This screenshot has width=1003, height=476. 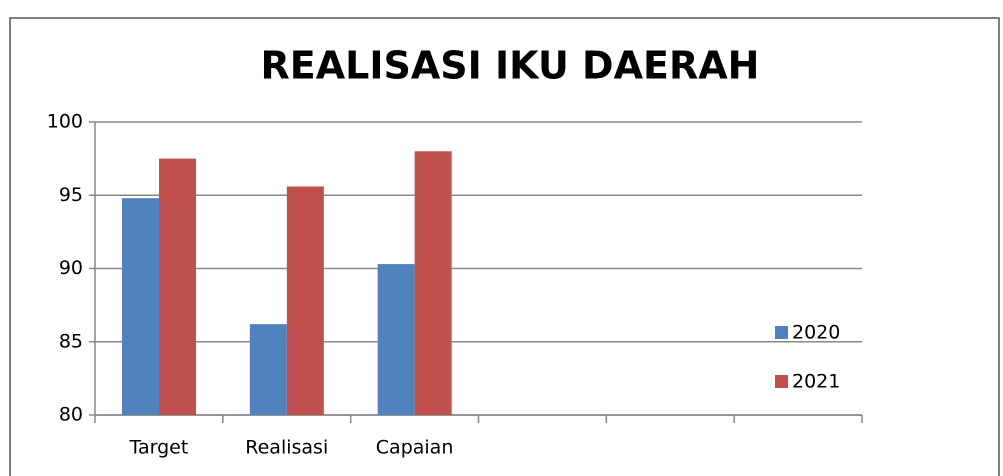 I want to click on x-tick-label: Capaian, so click(x=415, y=448).